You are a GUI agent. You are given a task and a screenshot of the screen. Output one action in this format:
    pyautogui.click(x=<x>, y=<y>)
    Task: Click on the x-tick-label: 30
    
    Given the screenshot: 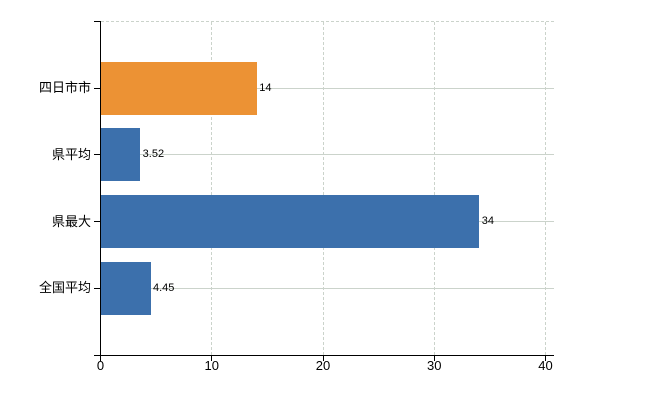 What is the action you would take?
    pyautogui.click(x=434, y=365)
    